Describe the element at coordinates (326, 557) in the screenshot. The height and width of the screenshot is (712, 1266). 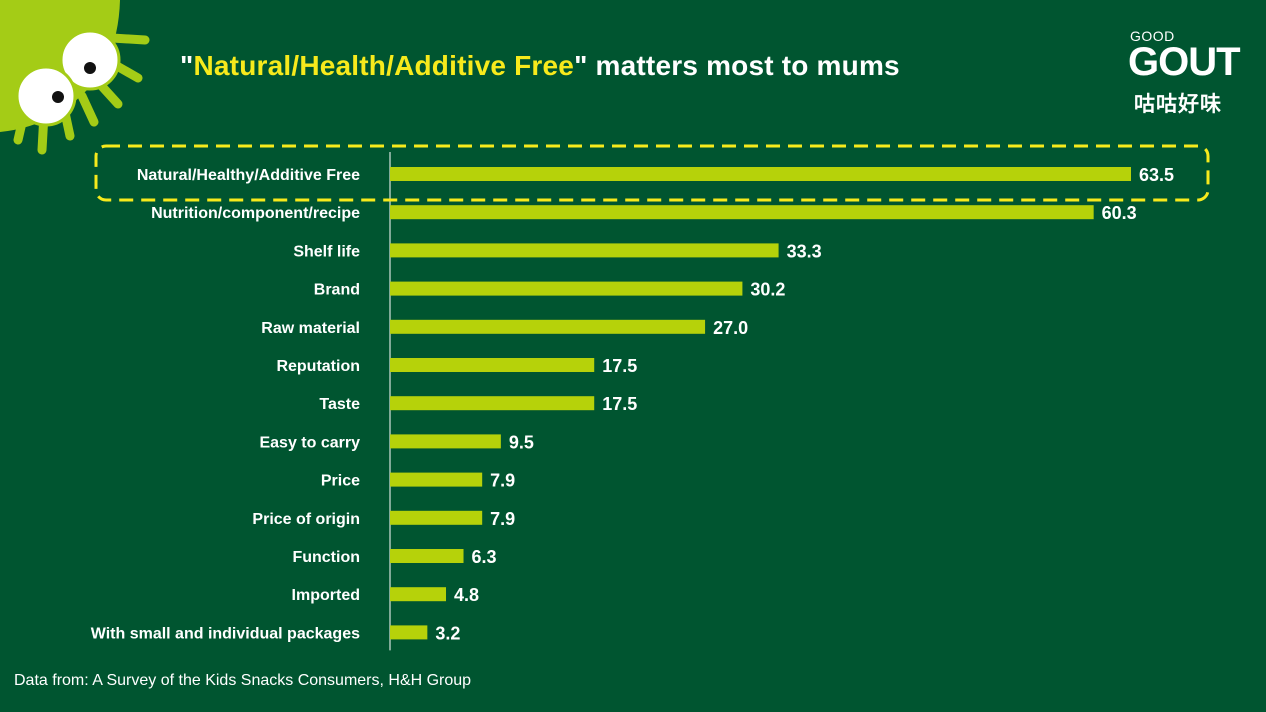
I see `category-label: Function` at that location.